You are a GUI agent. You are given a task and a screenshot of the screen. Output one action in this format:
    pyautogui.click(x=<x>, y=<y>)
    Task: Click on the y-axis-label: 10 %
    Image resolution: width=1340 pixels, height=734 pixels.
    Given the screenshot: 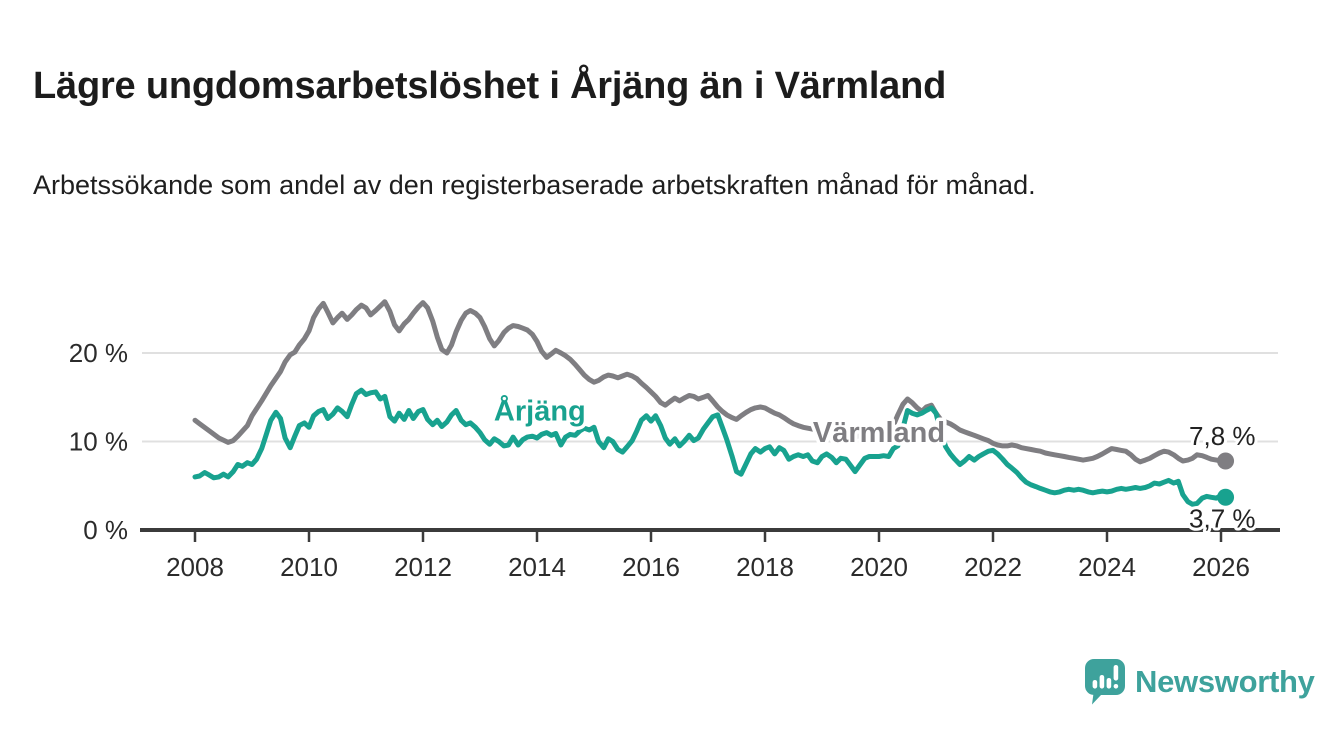 What is the action you would take?
    pyautogui.click(x=98, y=442)
    